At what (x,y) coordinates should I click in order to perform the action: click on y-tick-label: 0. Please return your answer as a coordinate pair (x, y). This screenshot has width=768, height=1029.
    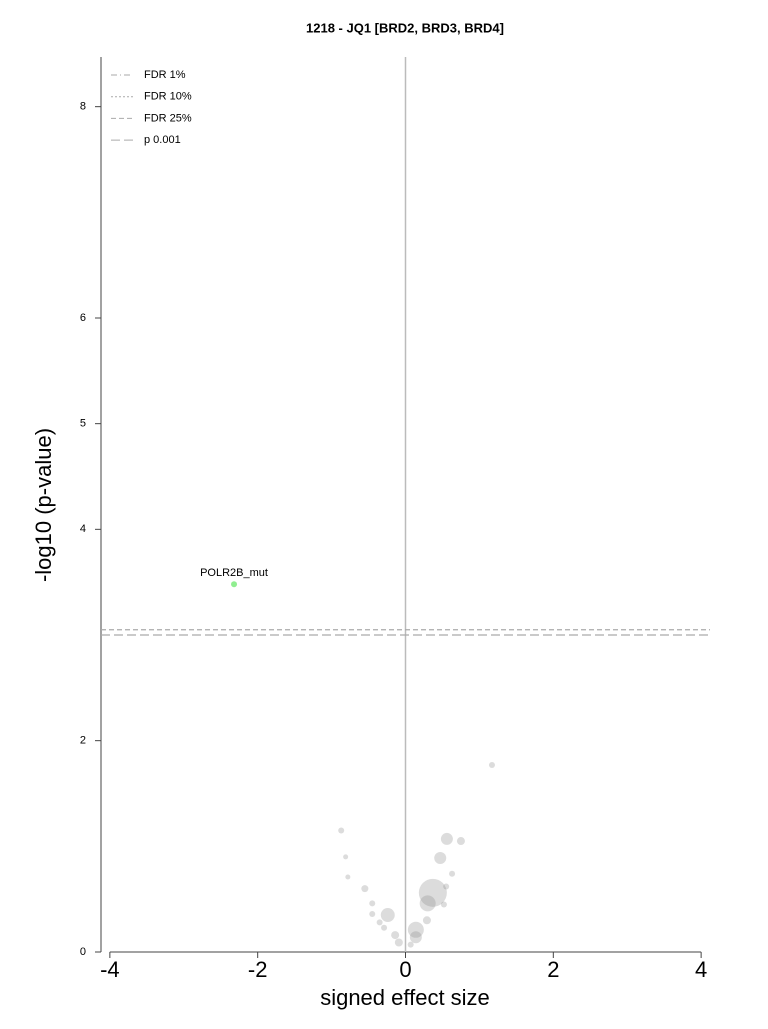
    Looking at the image, I should click on (83, 952).